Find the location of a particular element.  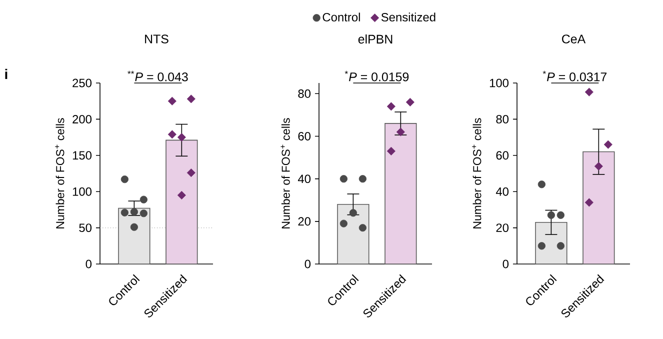

legend-label: Control is located at coordinates (341, 17).